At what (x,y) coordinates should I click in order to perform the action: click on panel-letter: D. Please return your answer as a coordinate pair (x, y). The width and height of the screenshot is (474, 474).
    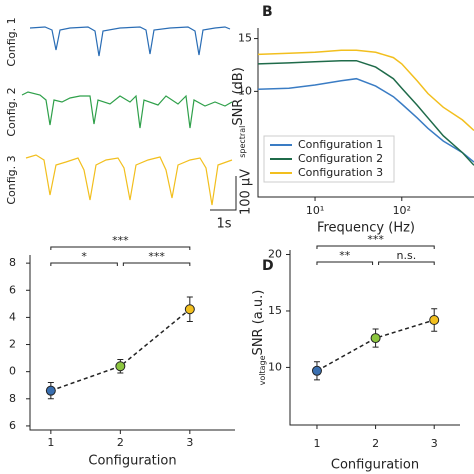
    Looking at the image, I should click on (268, 266).